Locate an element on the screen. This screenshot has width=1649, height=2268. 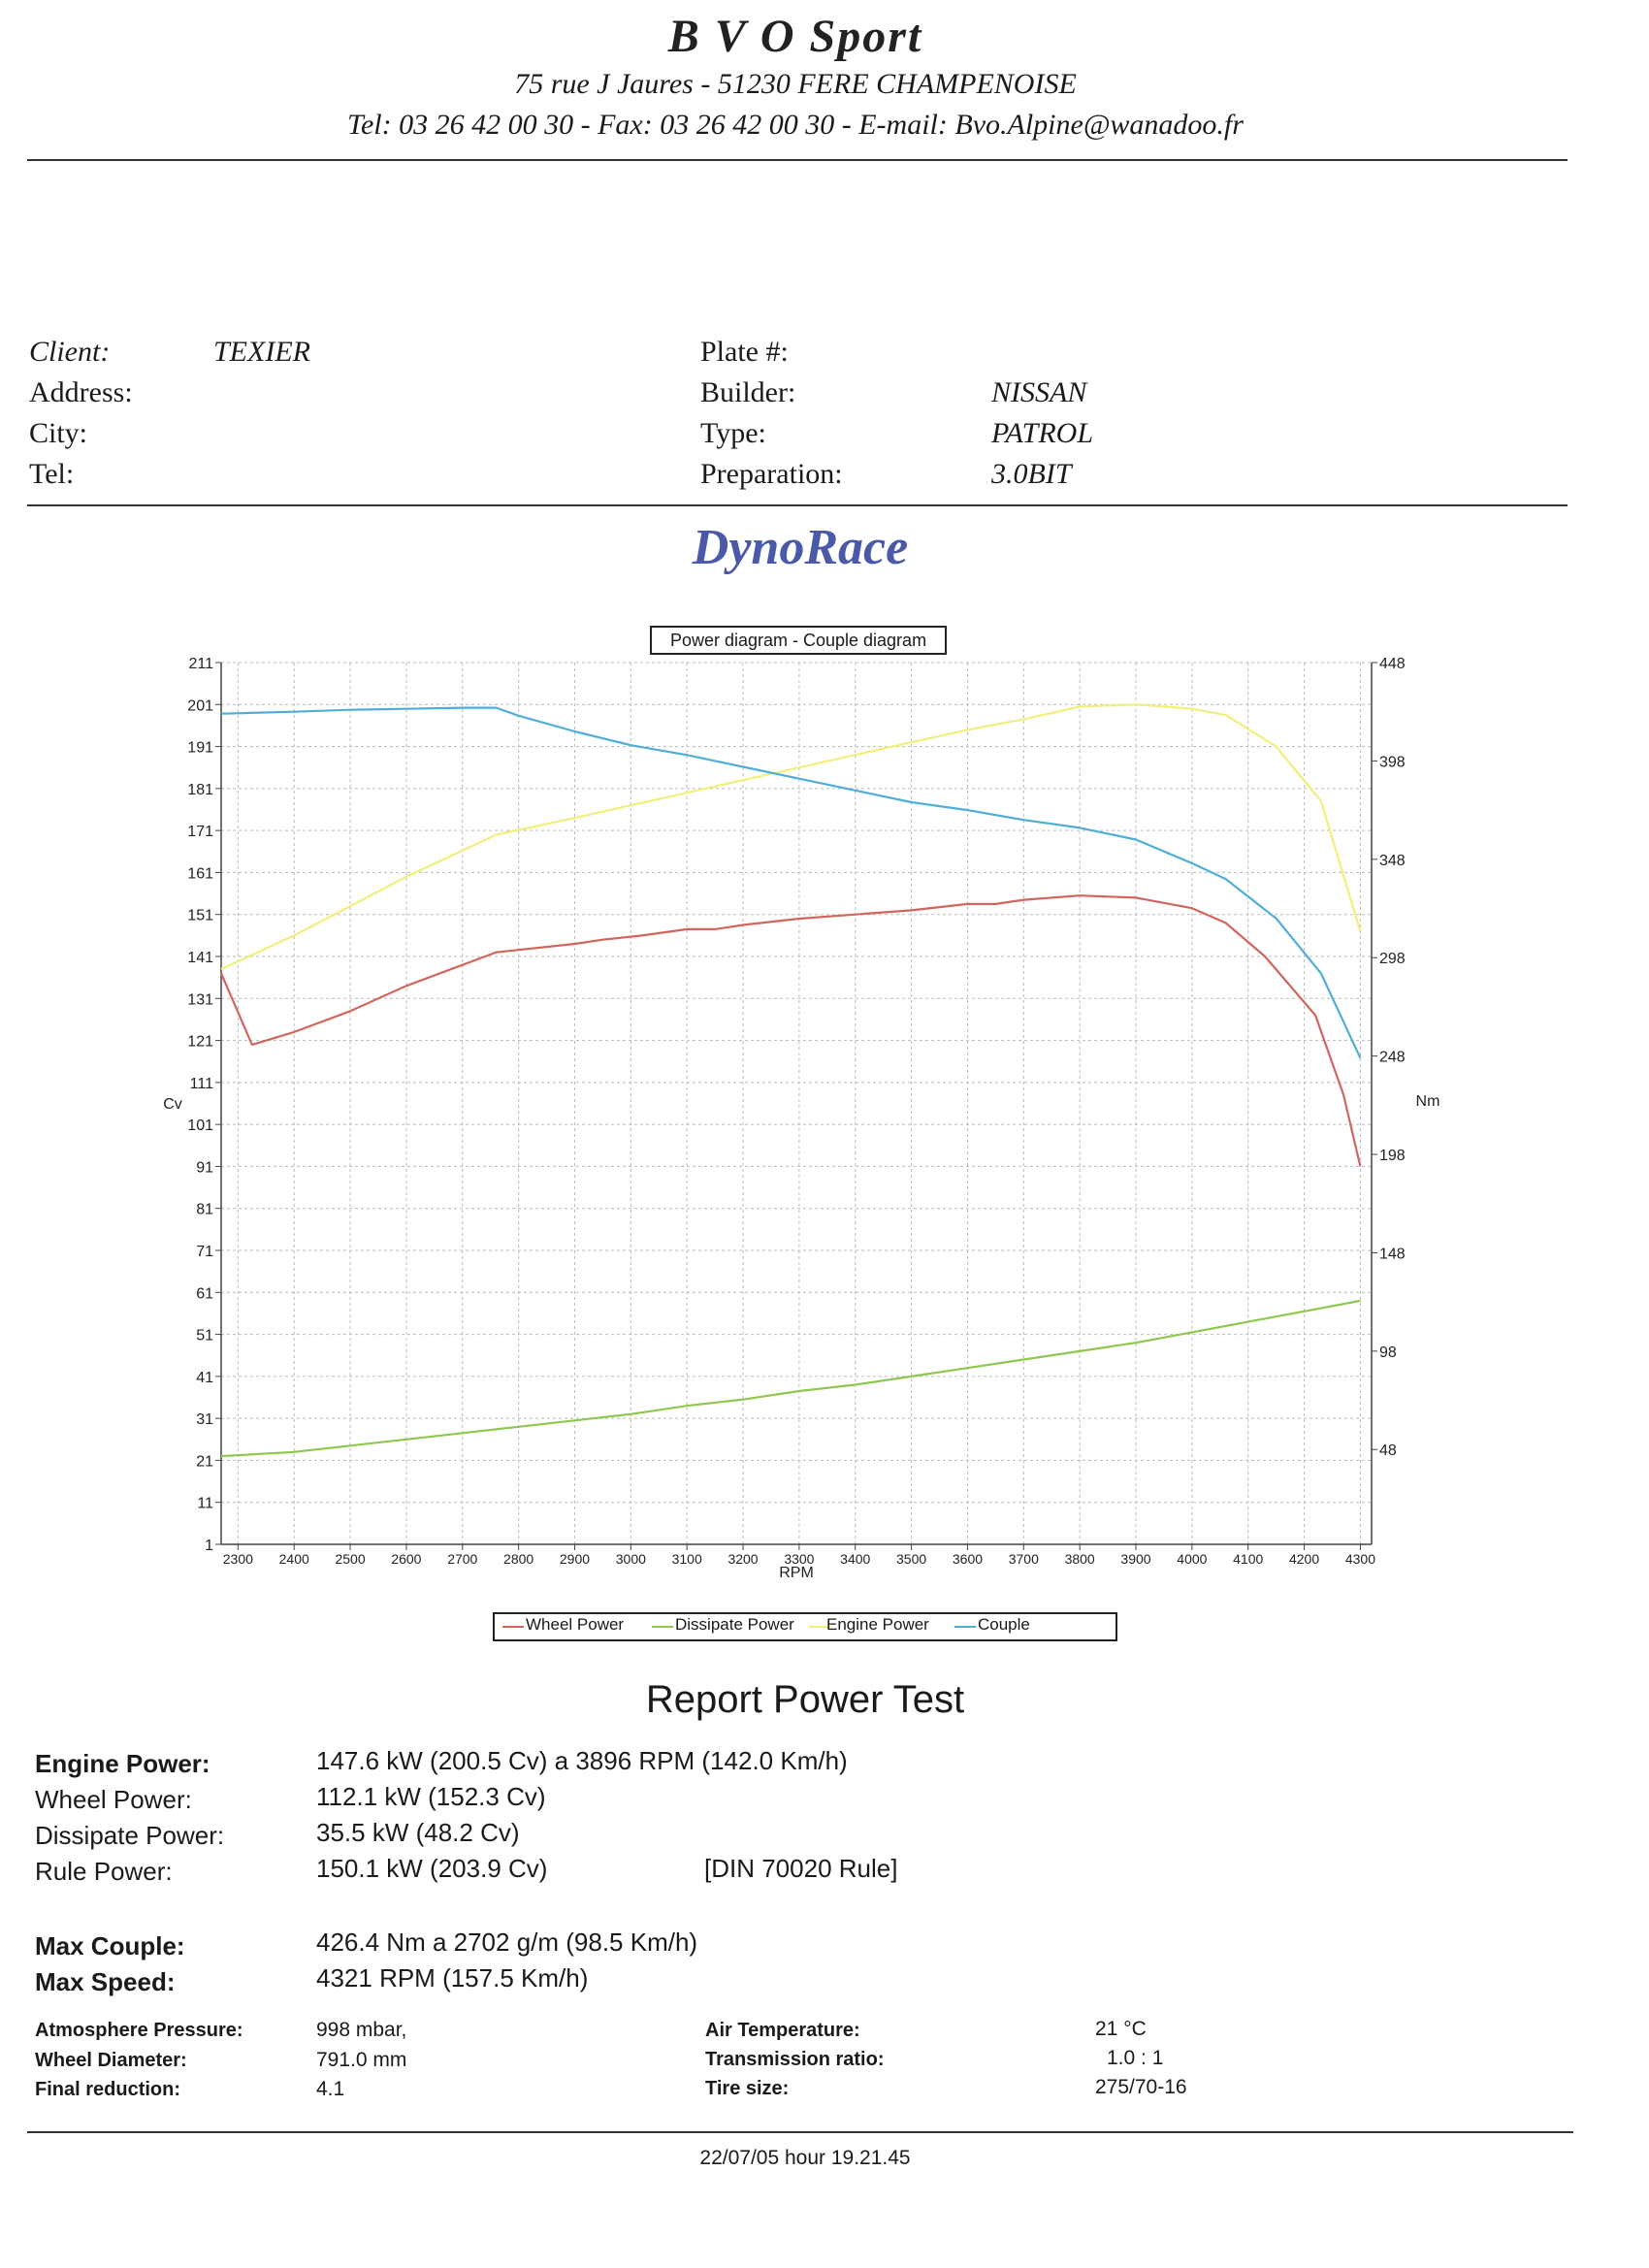
header-divider is located at coordinates (797, 160).